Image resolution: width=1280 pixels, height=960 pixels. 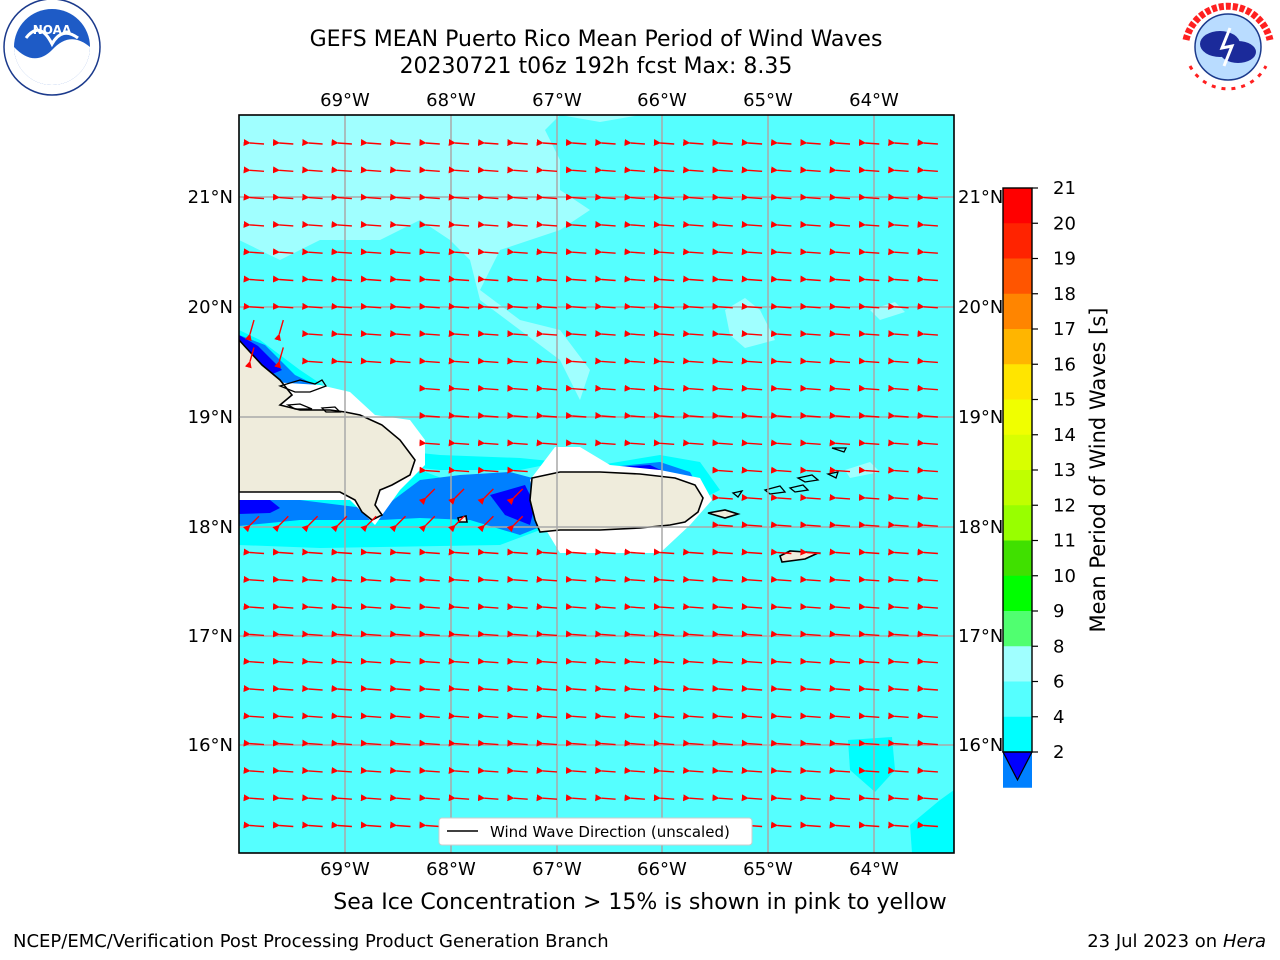 What do you see at coordinates (1064, 435) in the screenshot?
I see `colorbar-tick-label: 14` at bounding box center [1064, 435].